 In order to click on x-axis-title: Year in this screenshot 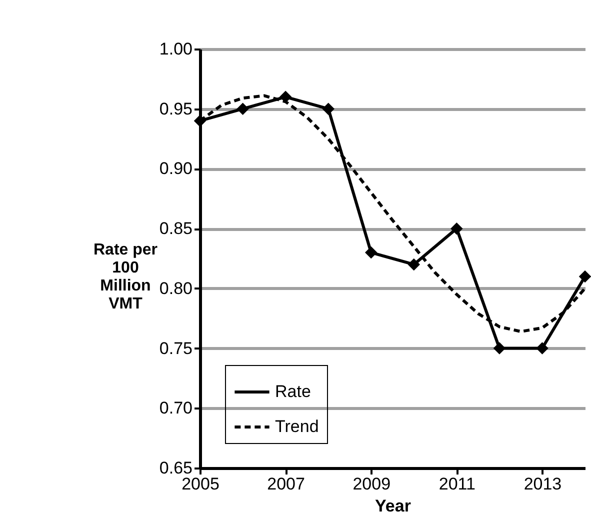, I will do `click(393, 506)`.